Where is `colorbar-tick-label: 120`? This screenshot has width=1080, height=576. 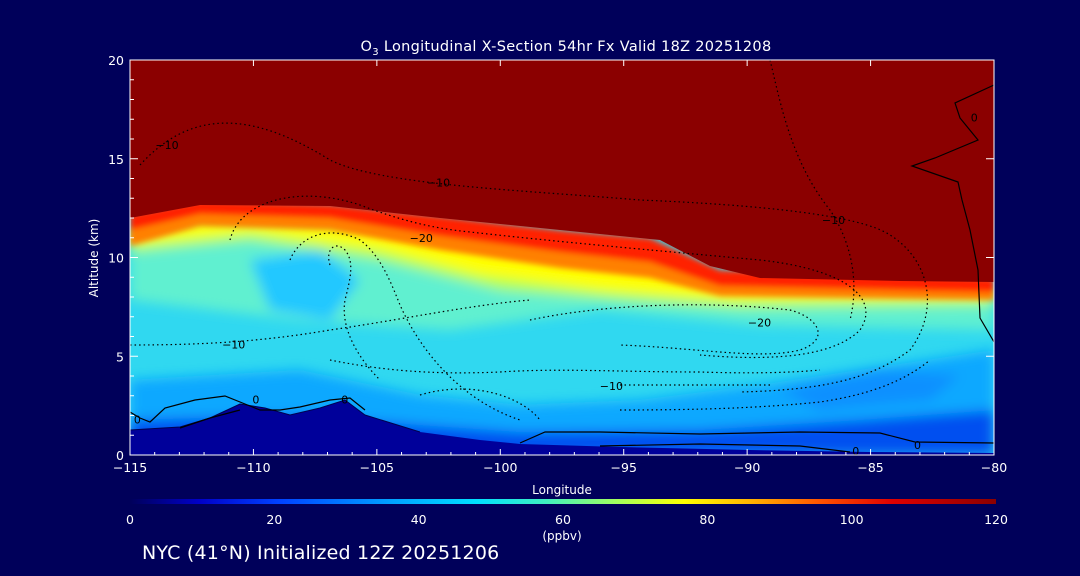 colorbar-tick-label: 120 is located at coordinates (996, 519).